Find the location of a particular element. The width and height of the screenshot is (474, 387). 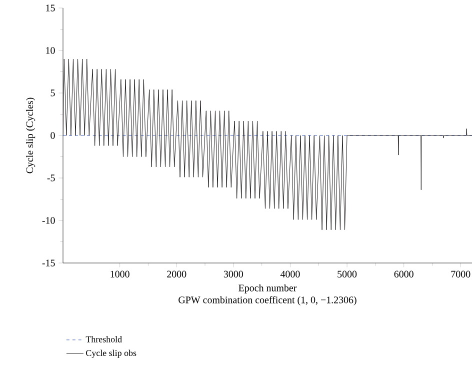

x-tick-label: 5000 is located at coordinates (347, 274).